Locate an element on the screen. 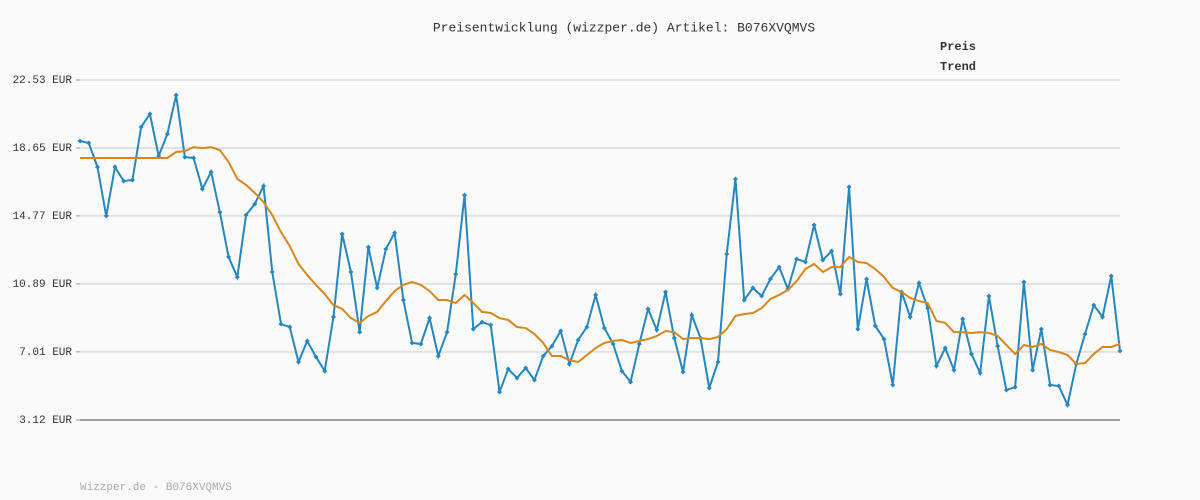 The height and width of the screenshot is (500, 1200). y-tick-label: 7.01 EUR is located at coordinates (45, 353).